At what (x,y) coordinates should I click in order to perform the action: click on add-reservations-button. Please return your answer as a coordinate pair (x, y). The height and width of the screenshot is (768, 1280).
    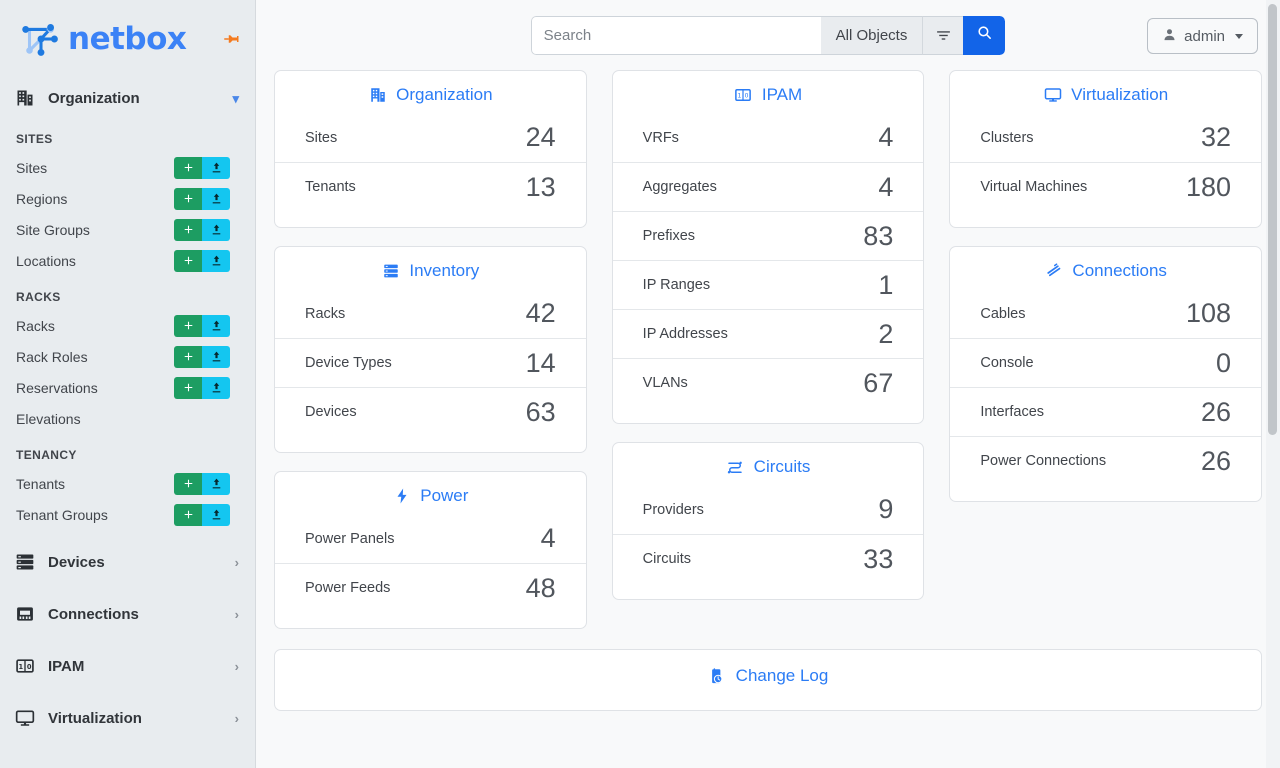
    Looking at the image, I should click on (188, 387).